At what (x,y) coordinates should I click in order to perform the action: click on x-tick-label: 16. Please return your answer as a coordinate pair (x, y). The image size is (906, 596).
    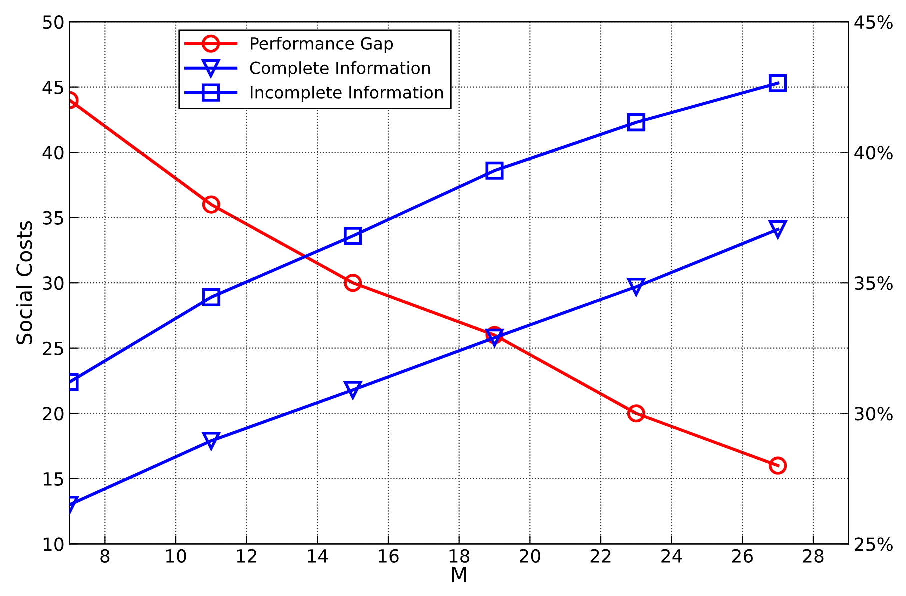
    Looking at the image, I should click on (389, 556).